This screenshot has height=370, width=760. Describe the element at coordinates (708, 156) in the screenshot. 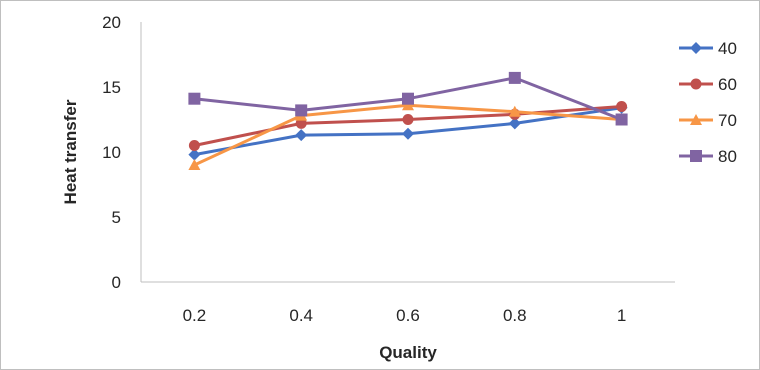

I see `legend-item-80: 80` at that location.